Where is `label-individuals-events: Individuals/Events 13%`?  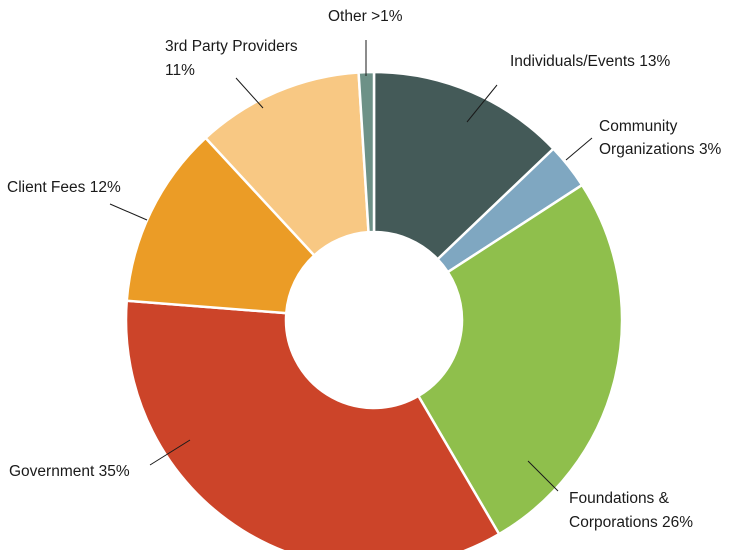
label-individuals-events: Individuals/Events 13% is located at coordinates (590, 61).